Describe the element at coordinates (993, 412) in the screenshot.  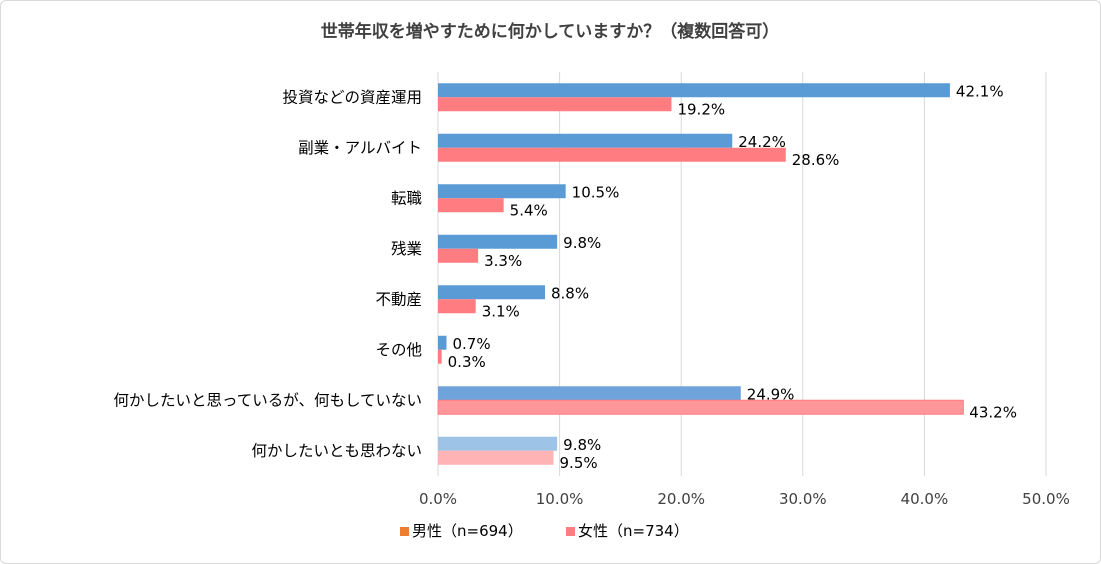
I see `value-label-female: 43.2%` at that location.